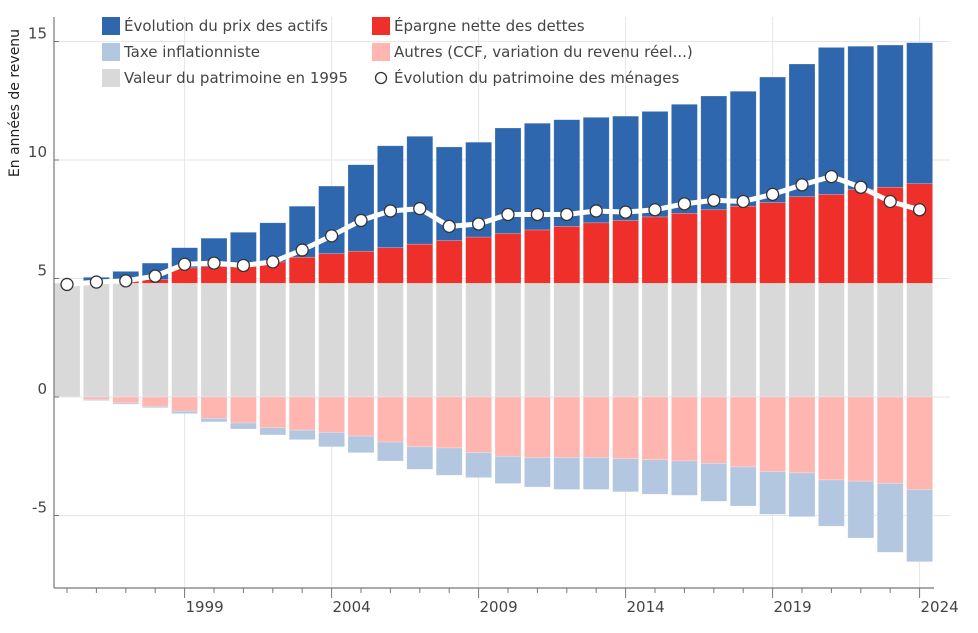 Image resolution: width=978 pixels, height=633 pixels. What do you see at coordinates (831, 121) in the screenshot?
I see `bar-evolution-du-prix-des-actifs-2021` at bounding box center [831, 121].